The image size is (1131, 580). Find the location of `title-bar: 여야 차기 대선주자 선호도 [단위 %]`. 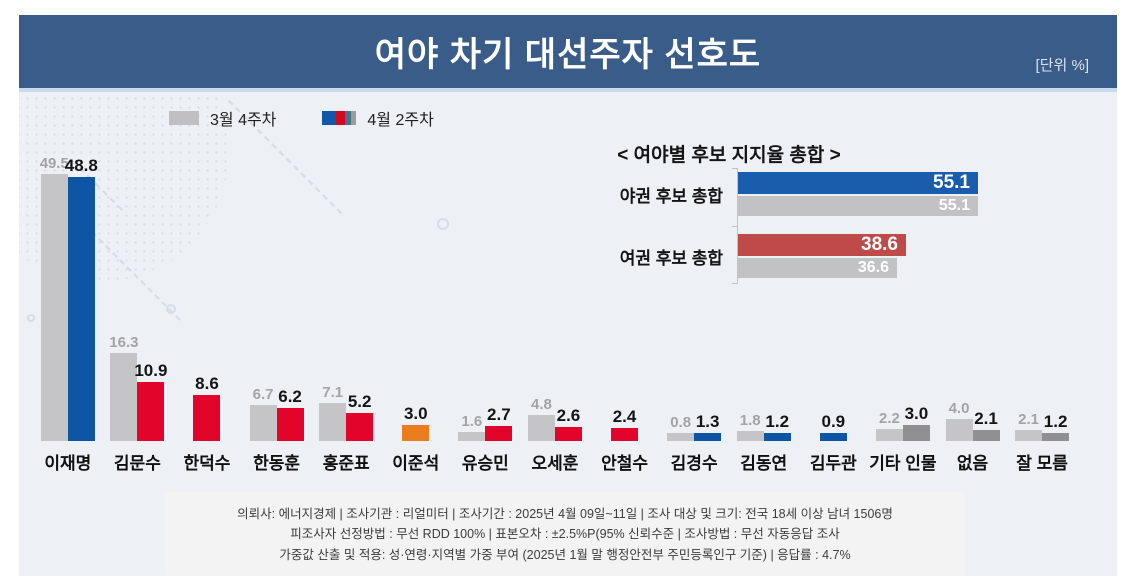

title-bar: 여야 차기 대선주자 선호도 [단위 %] is located at coordinates (568, 51).